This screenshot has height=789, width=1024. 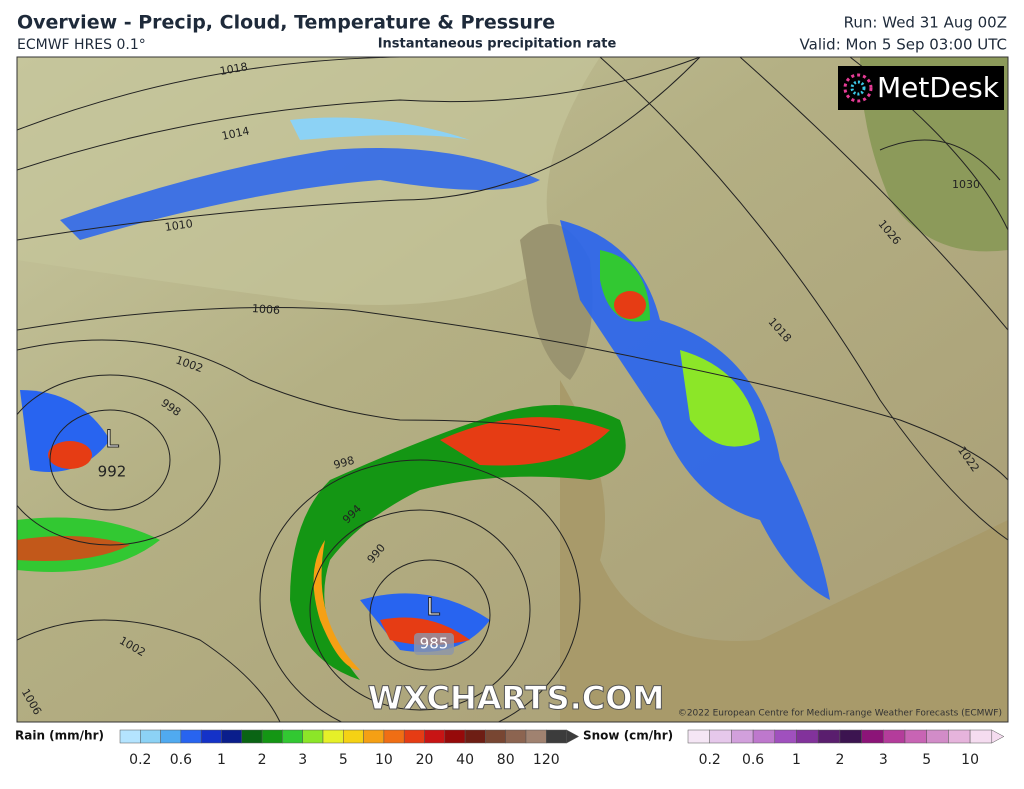 What do you see at coordinates (925, 23) in the screenshot?
I see `run: Run: Wed 31 Aug 00Z` at bounding box center [925, 23].